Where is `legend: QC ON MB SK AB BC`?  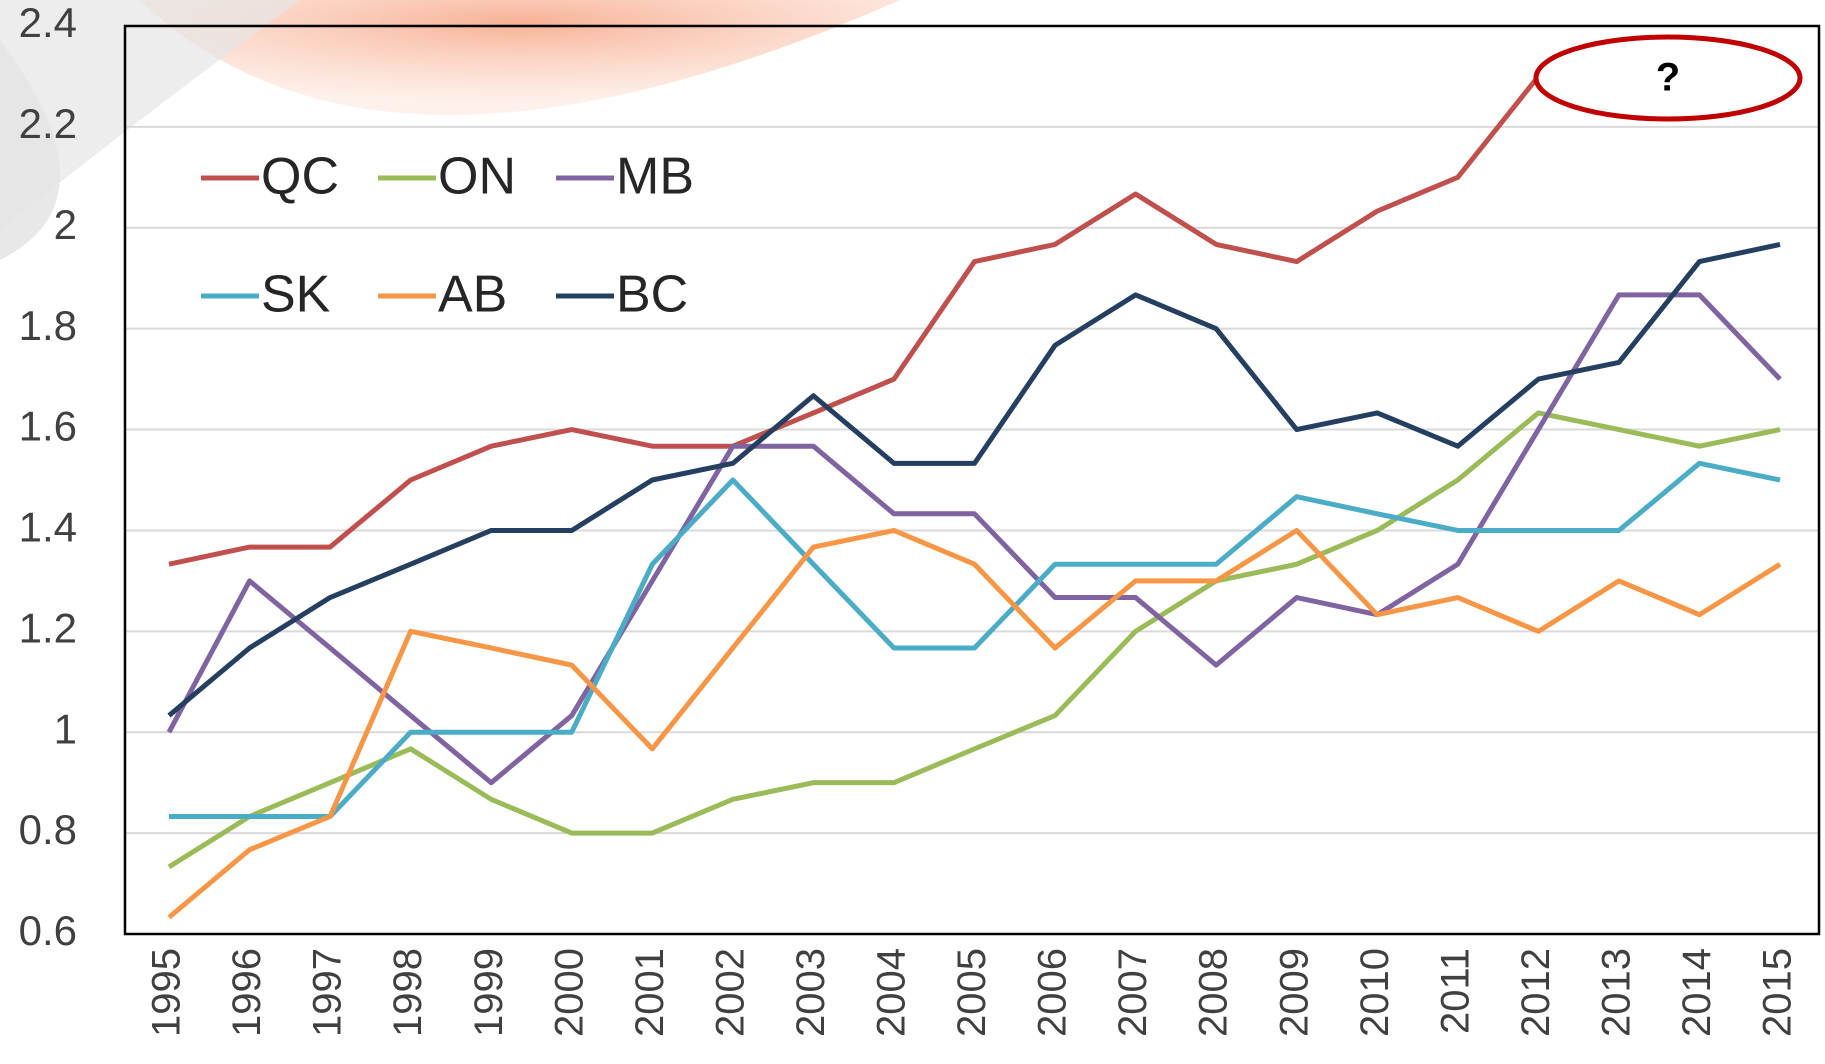 legend: QC ON MB SK AB BC is located at coordinates (447, 236).